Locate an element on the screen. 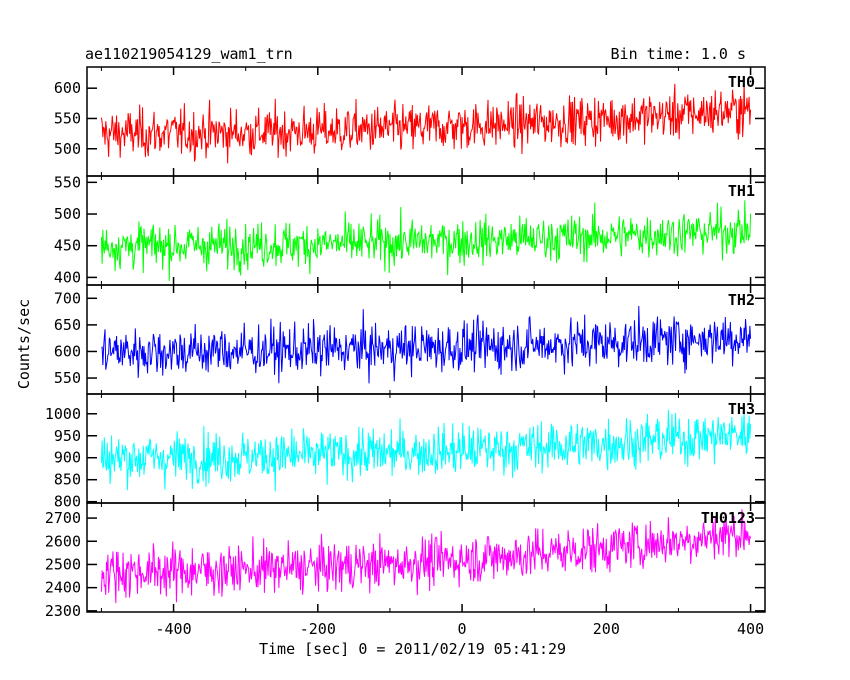 Image resolution: width=850 pixels, height=680 pixels. y-tick-label: 2600 is located at coordinates (63, 541).